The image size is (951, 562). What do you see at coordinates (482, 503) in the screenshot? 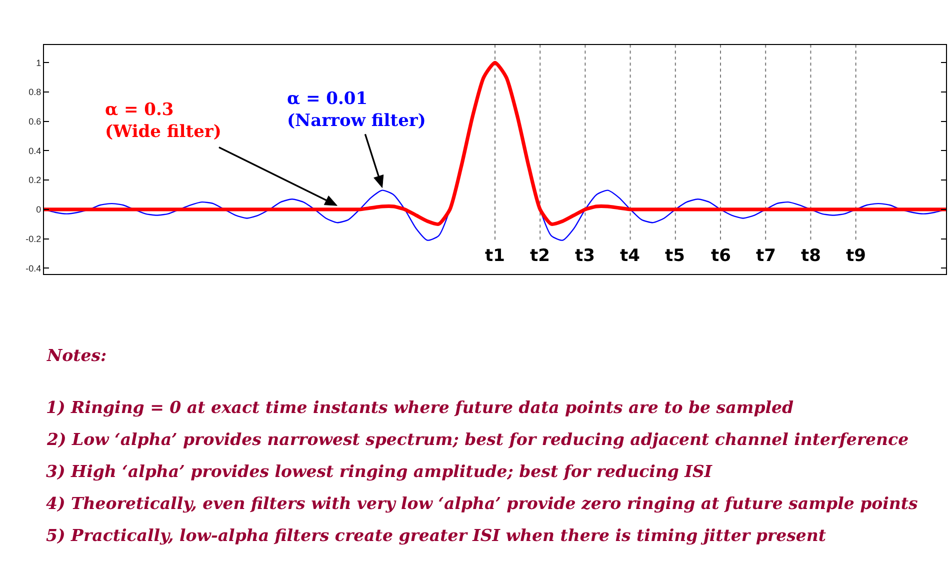
I see `text: 4) Theoretically, even filters with very low ‘alpha’ provide zero ringing at future sample points` at bounding box center [482, 503].